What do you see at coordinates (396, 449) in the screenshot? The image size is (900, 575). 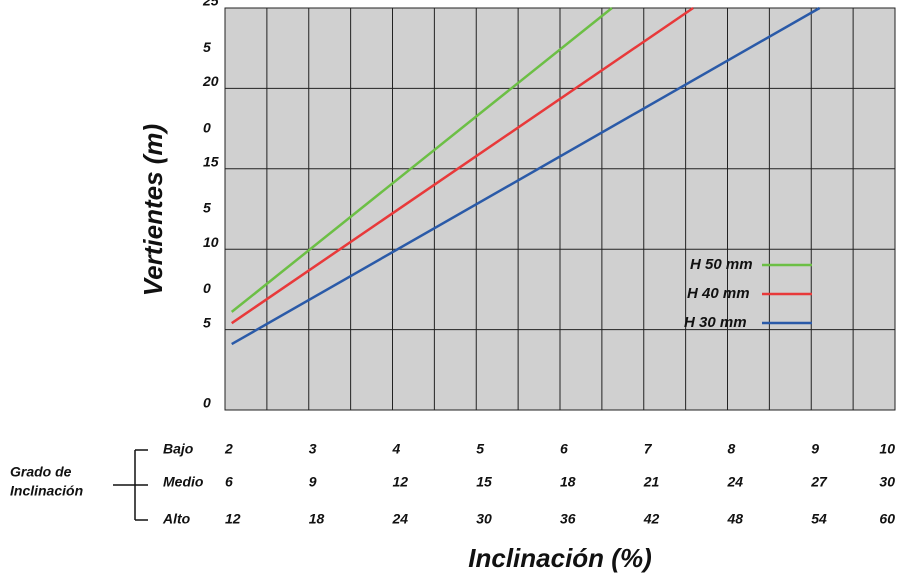 I see `x-tick-label: 4` at bounding box center [396, 449].